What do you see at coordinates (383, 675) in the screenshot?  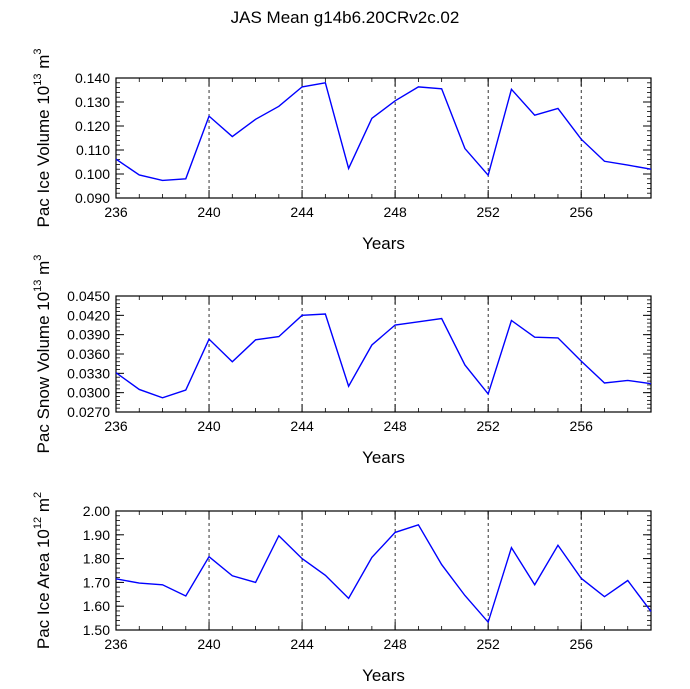 I see `ice-area-x-axis-title: Years` at bounding box center [383, 675].